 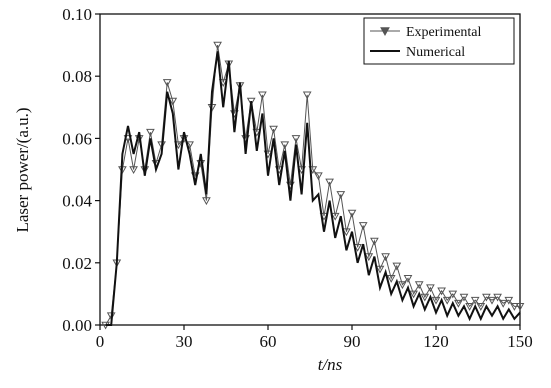 What do you see at coordinates (77, 325) in the screenshot?
I see `y-tick-label: 0.00` at bounding box center [77, 325].